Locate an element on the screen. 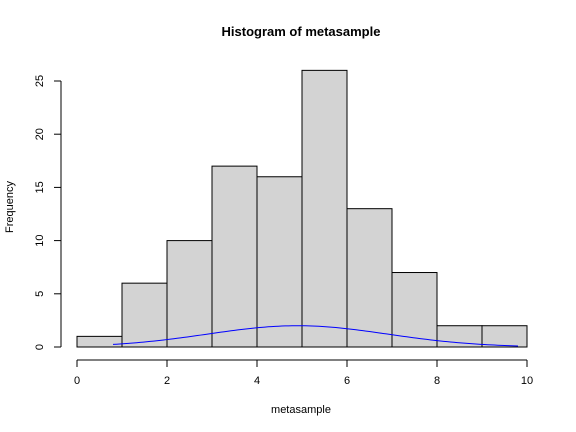  x-axis-label: metasample is located at coordinates (301, 410).